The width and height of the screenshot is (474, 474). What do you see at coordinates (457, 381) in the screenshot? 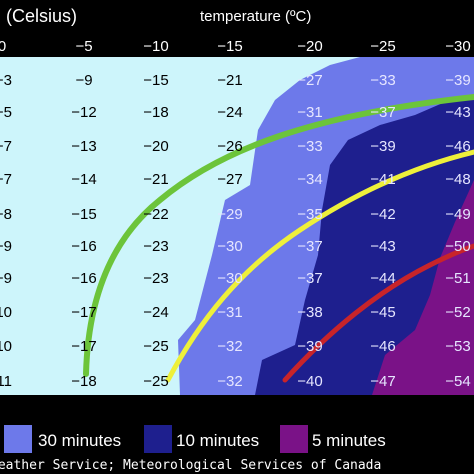
I see `grid-cell: −54` at bounding box center [457, 381].